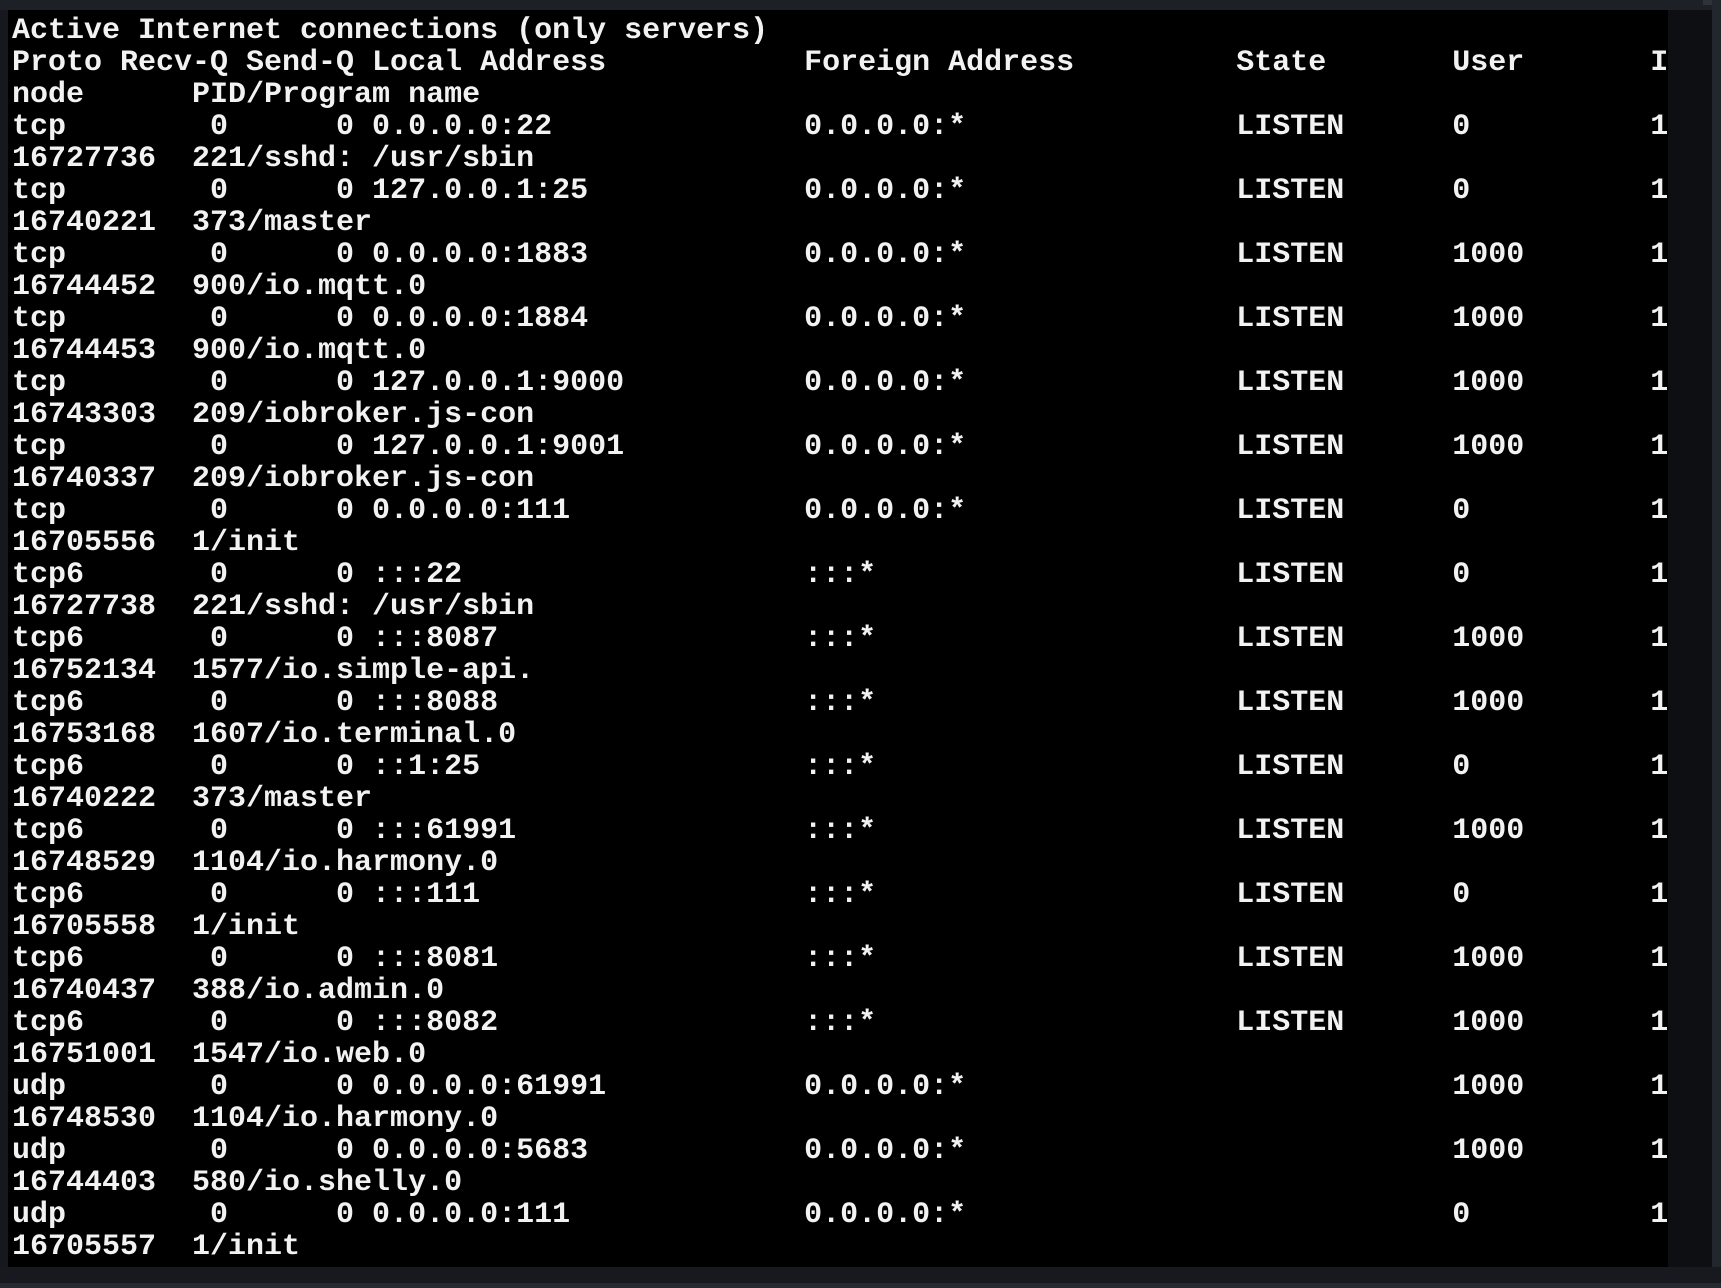 The image size is (1721, 1288). Describe the element at coordinates (1690, 638) in the screenshot. I see `scrollbar-track` at that location.